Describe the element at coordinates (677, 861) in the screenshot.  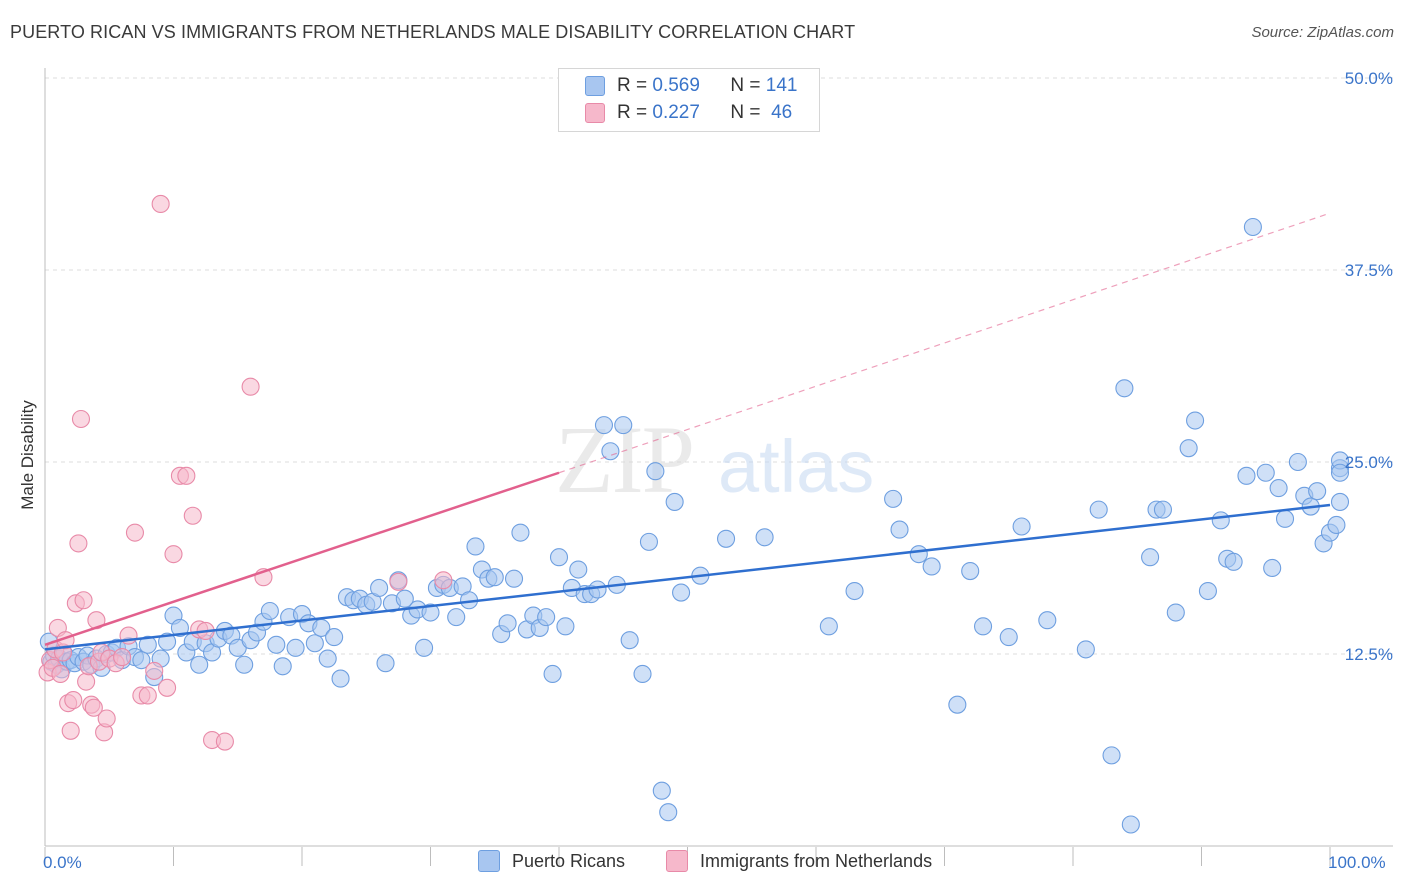
I see `legend-swatch-pink` at that location.